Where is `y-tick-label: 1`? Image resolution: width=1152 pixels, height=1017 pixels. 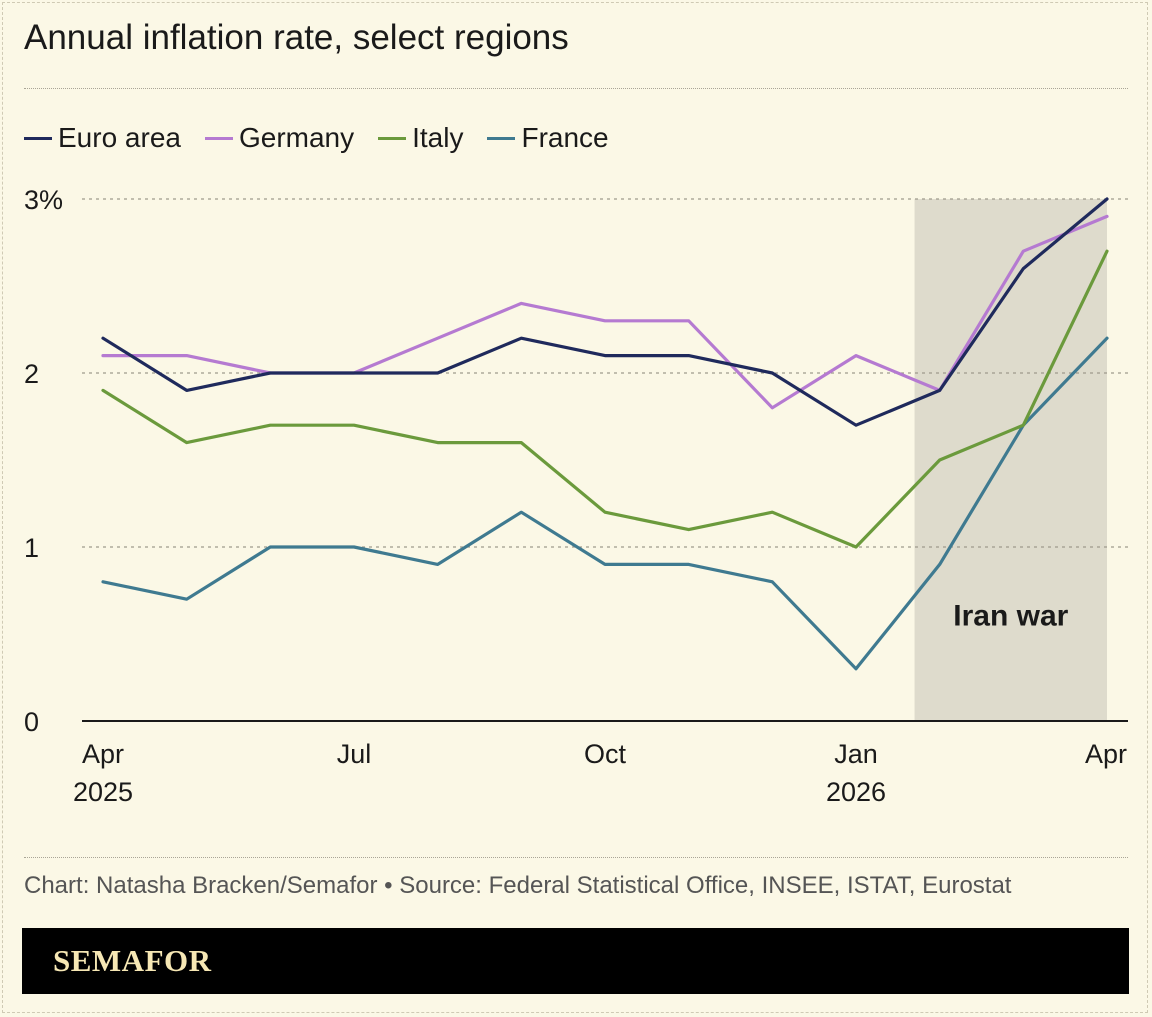
y-tick-label: 1 is located at coordinates (31, 548).